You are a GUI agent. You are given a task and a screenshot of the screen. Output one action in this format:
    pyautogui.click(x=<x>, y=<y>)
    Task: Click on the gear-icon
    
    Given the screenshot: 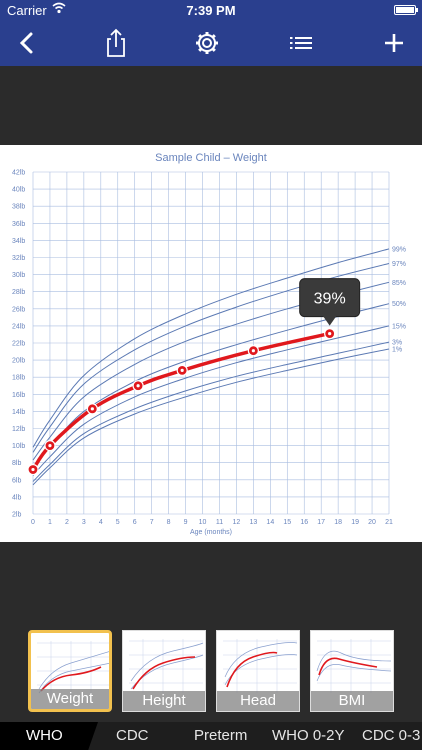 What is the action you would take?
    pyautogui.click(x=207, y=43)
    